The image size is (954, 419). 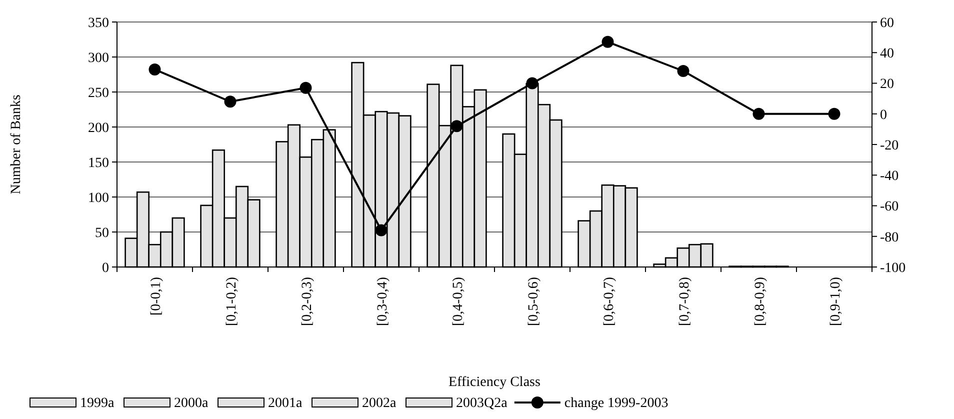 I want to click on y-tick-label: 350, so click(x=98, y=23).